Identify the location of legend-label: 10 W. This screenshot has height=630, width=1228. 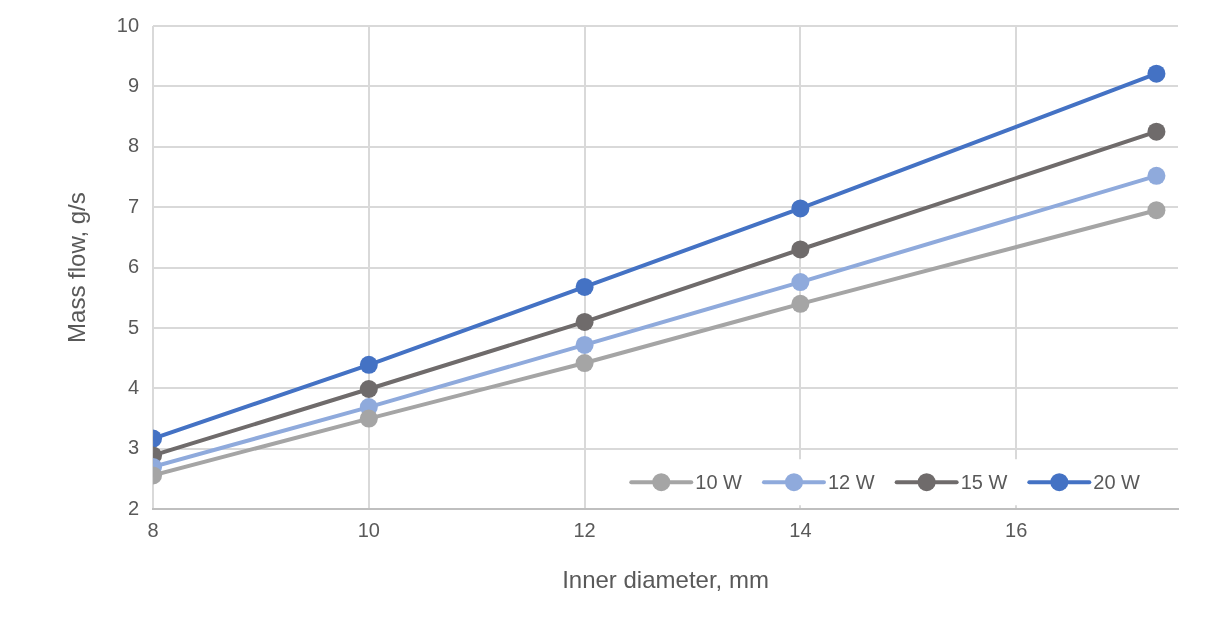
(719, 481).